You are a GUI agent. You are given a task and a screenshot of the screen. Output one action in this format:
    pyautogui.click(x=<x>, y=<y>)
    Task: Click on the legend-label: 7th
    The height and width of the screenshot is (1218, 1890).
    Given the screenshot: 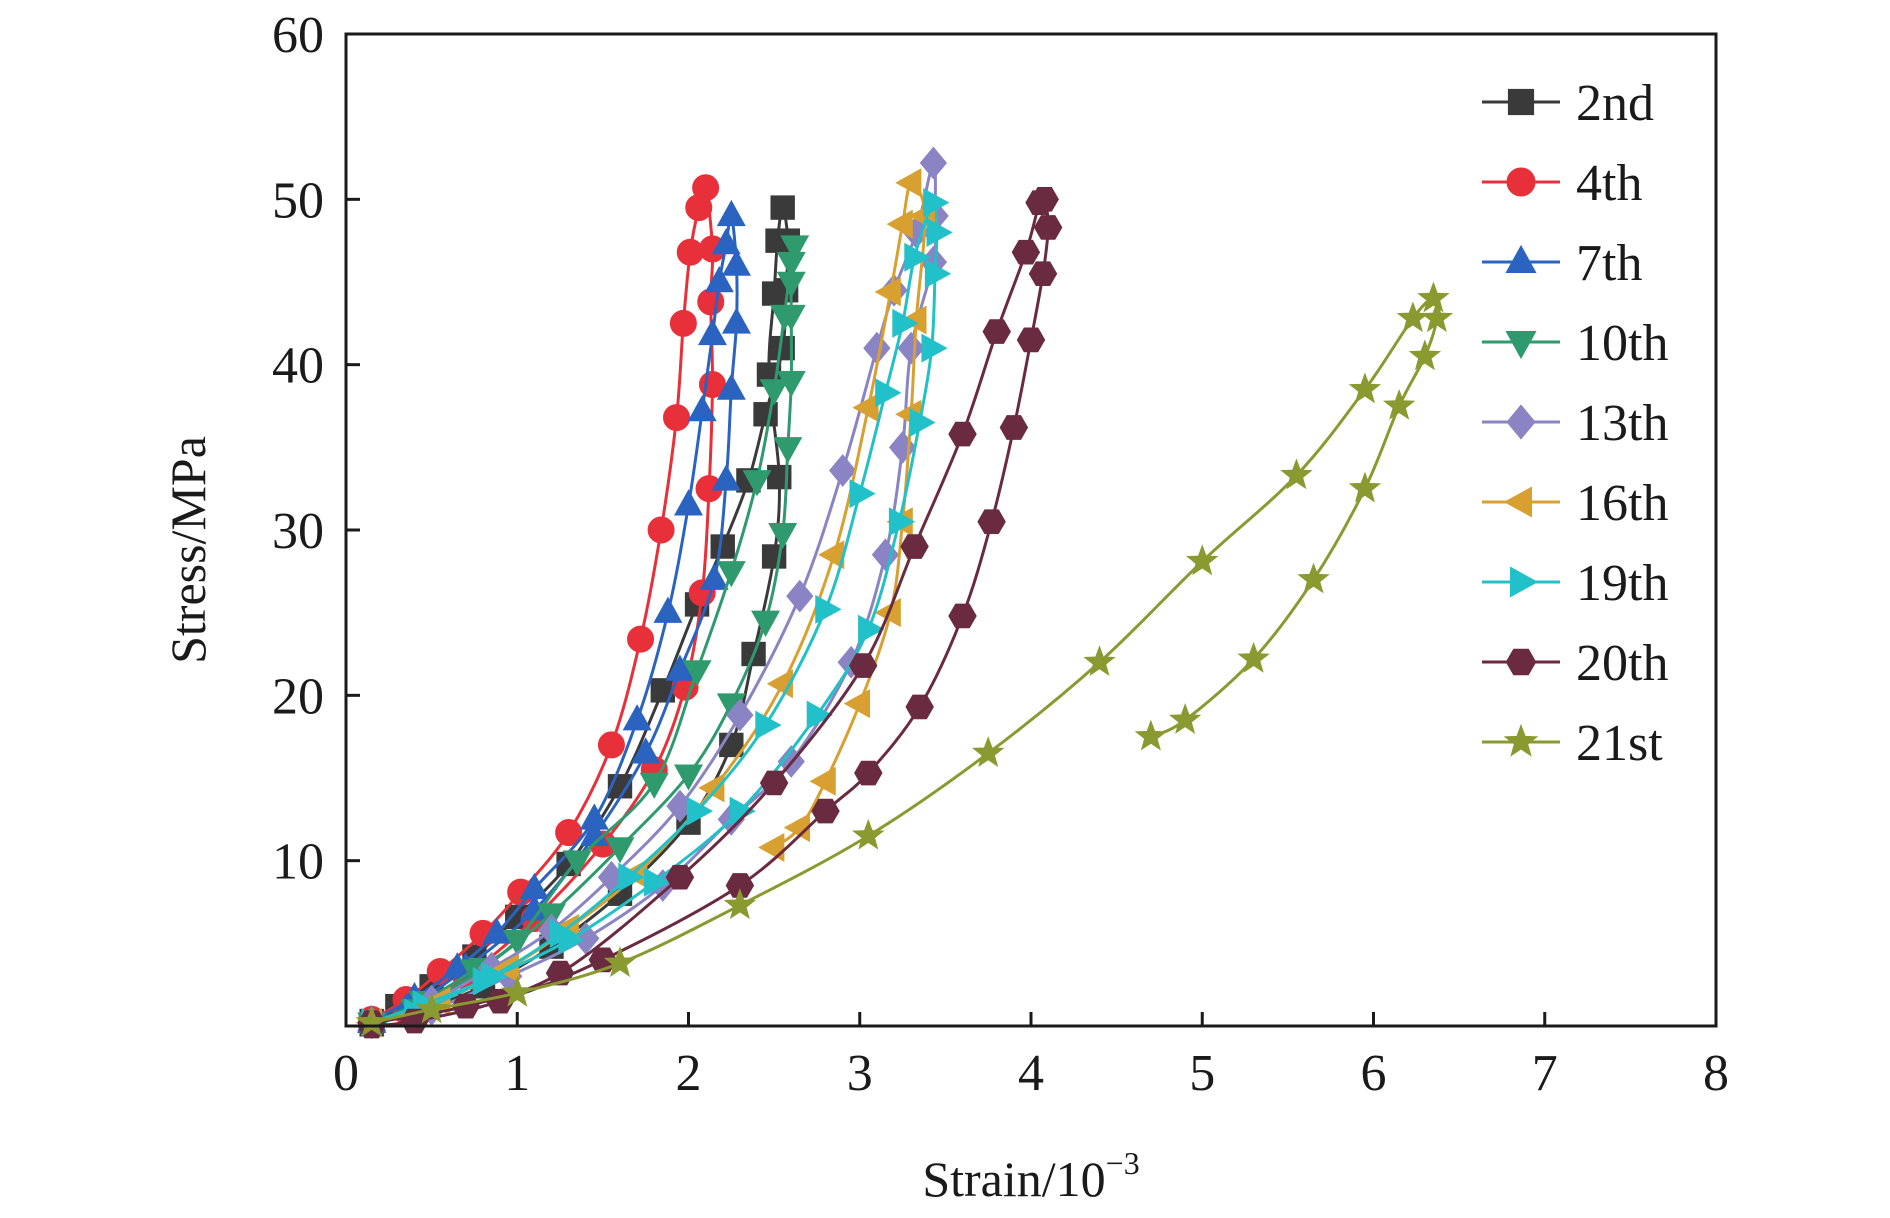 What is the action you would take?
    pyautogui.click(x=1609, y=263)
    